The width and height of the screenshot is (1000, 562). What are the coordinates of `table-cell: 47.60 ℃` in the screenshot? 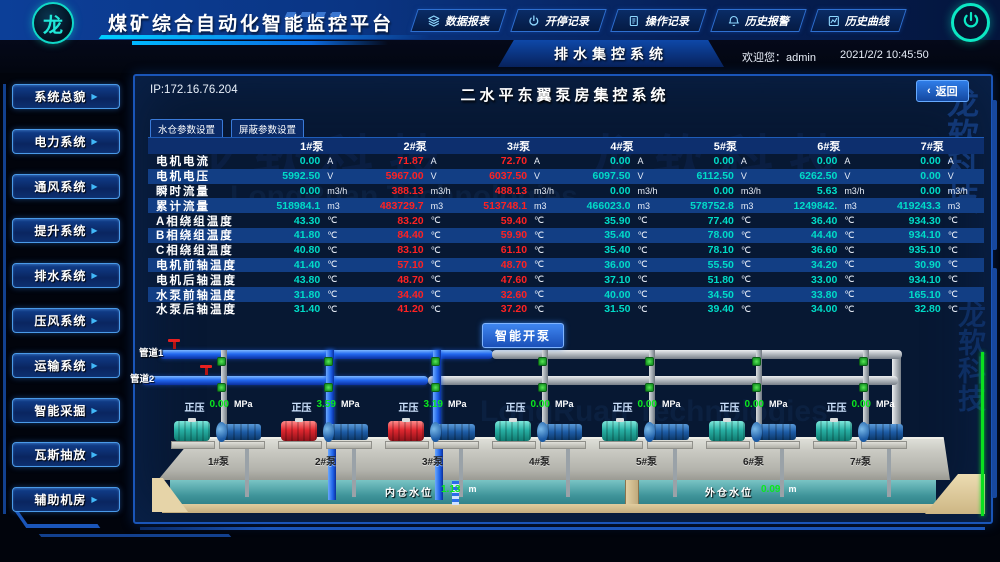 It's located at (518, 280).